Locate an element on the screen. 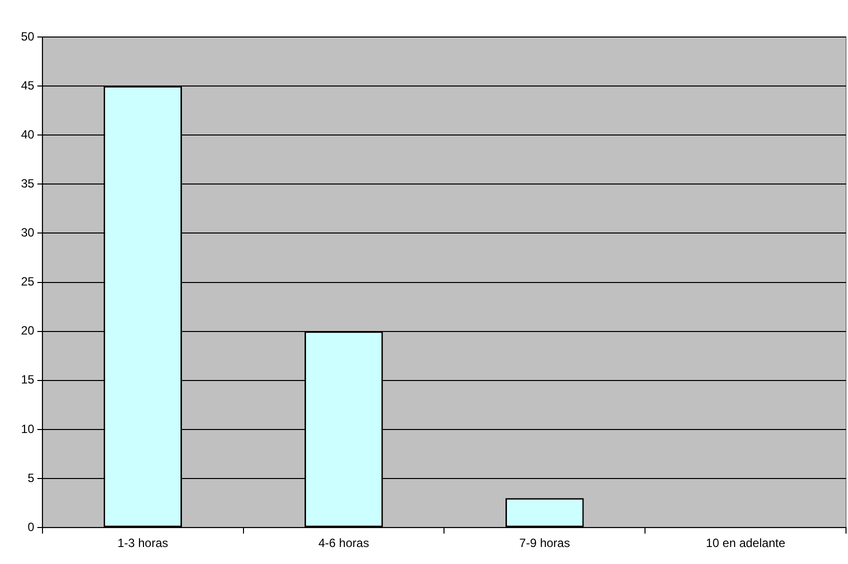 The width and height of the screenshot is (848, 564). x-tick-label: 10 en adelante is located at coordinates (746, 543).